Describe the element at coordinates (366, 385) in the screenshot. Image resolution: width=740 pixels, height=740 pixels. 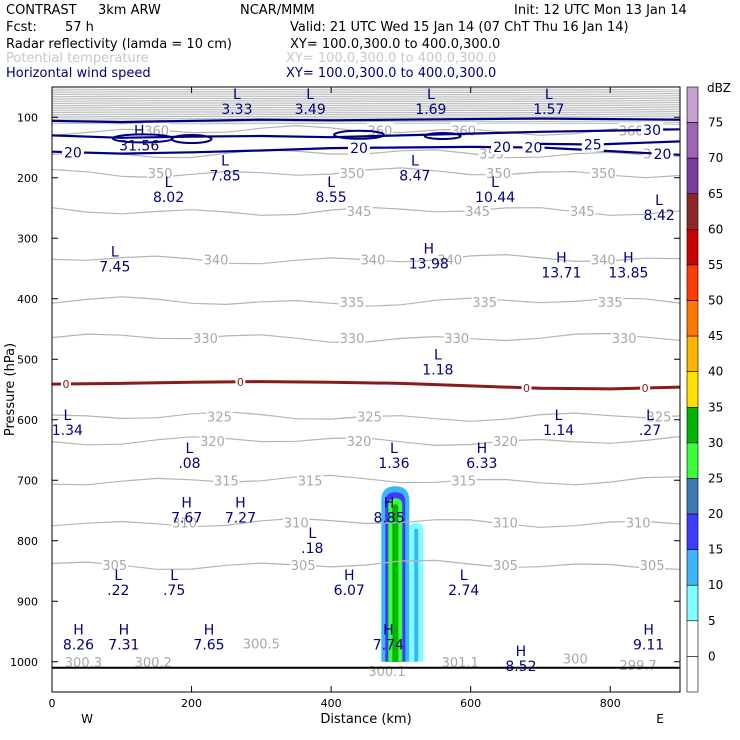
I see `zero-reflectivity-line` at that location.